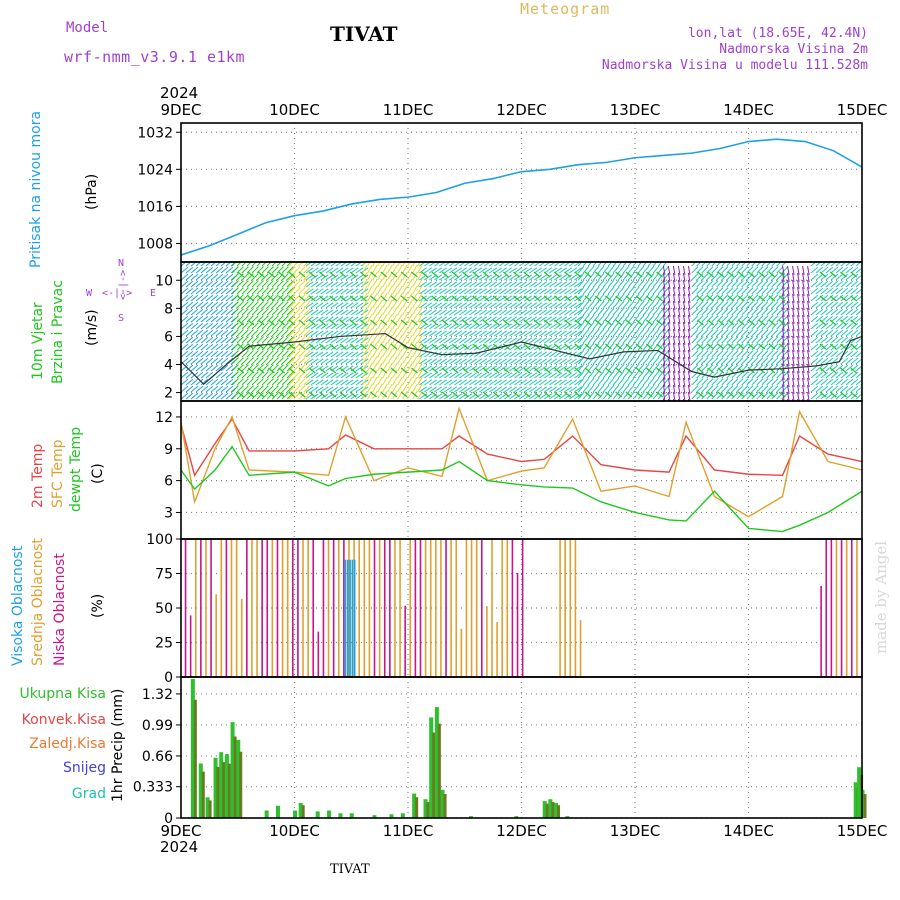 Image resolution: width=900 pixels, height=900 pixels. I want to click on y-tick-label-cloud: 0, so click(168, 678).